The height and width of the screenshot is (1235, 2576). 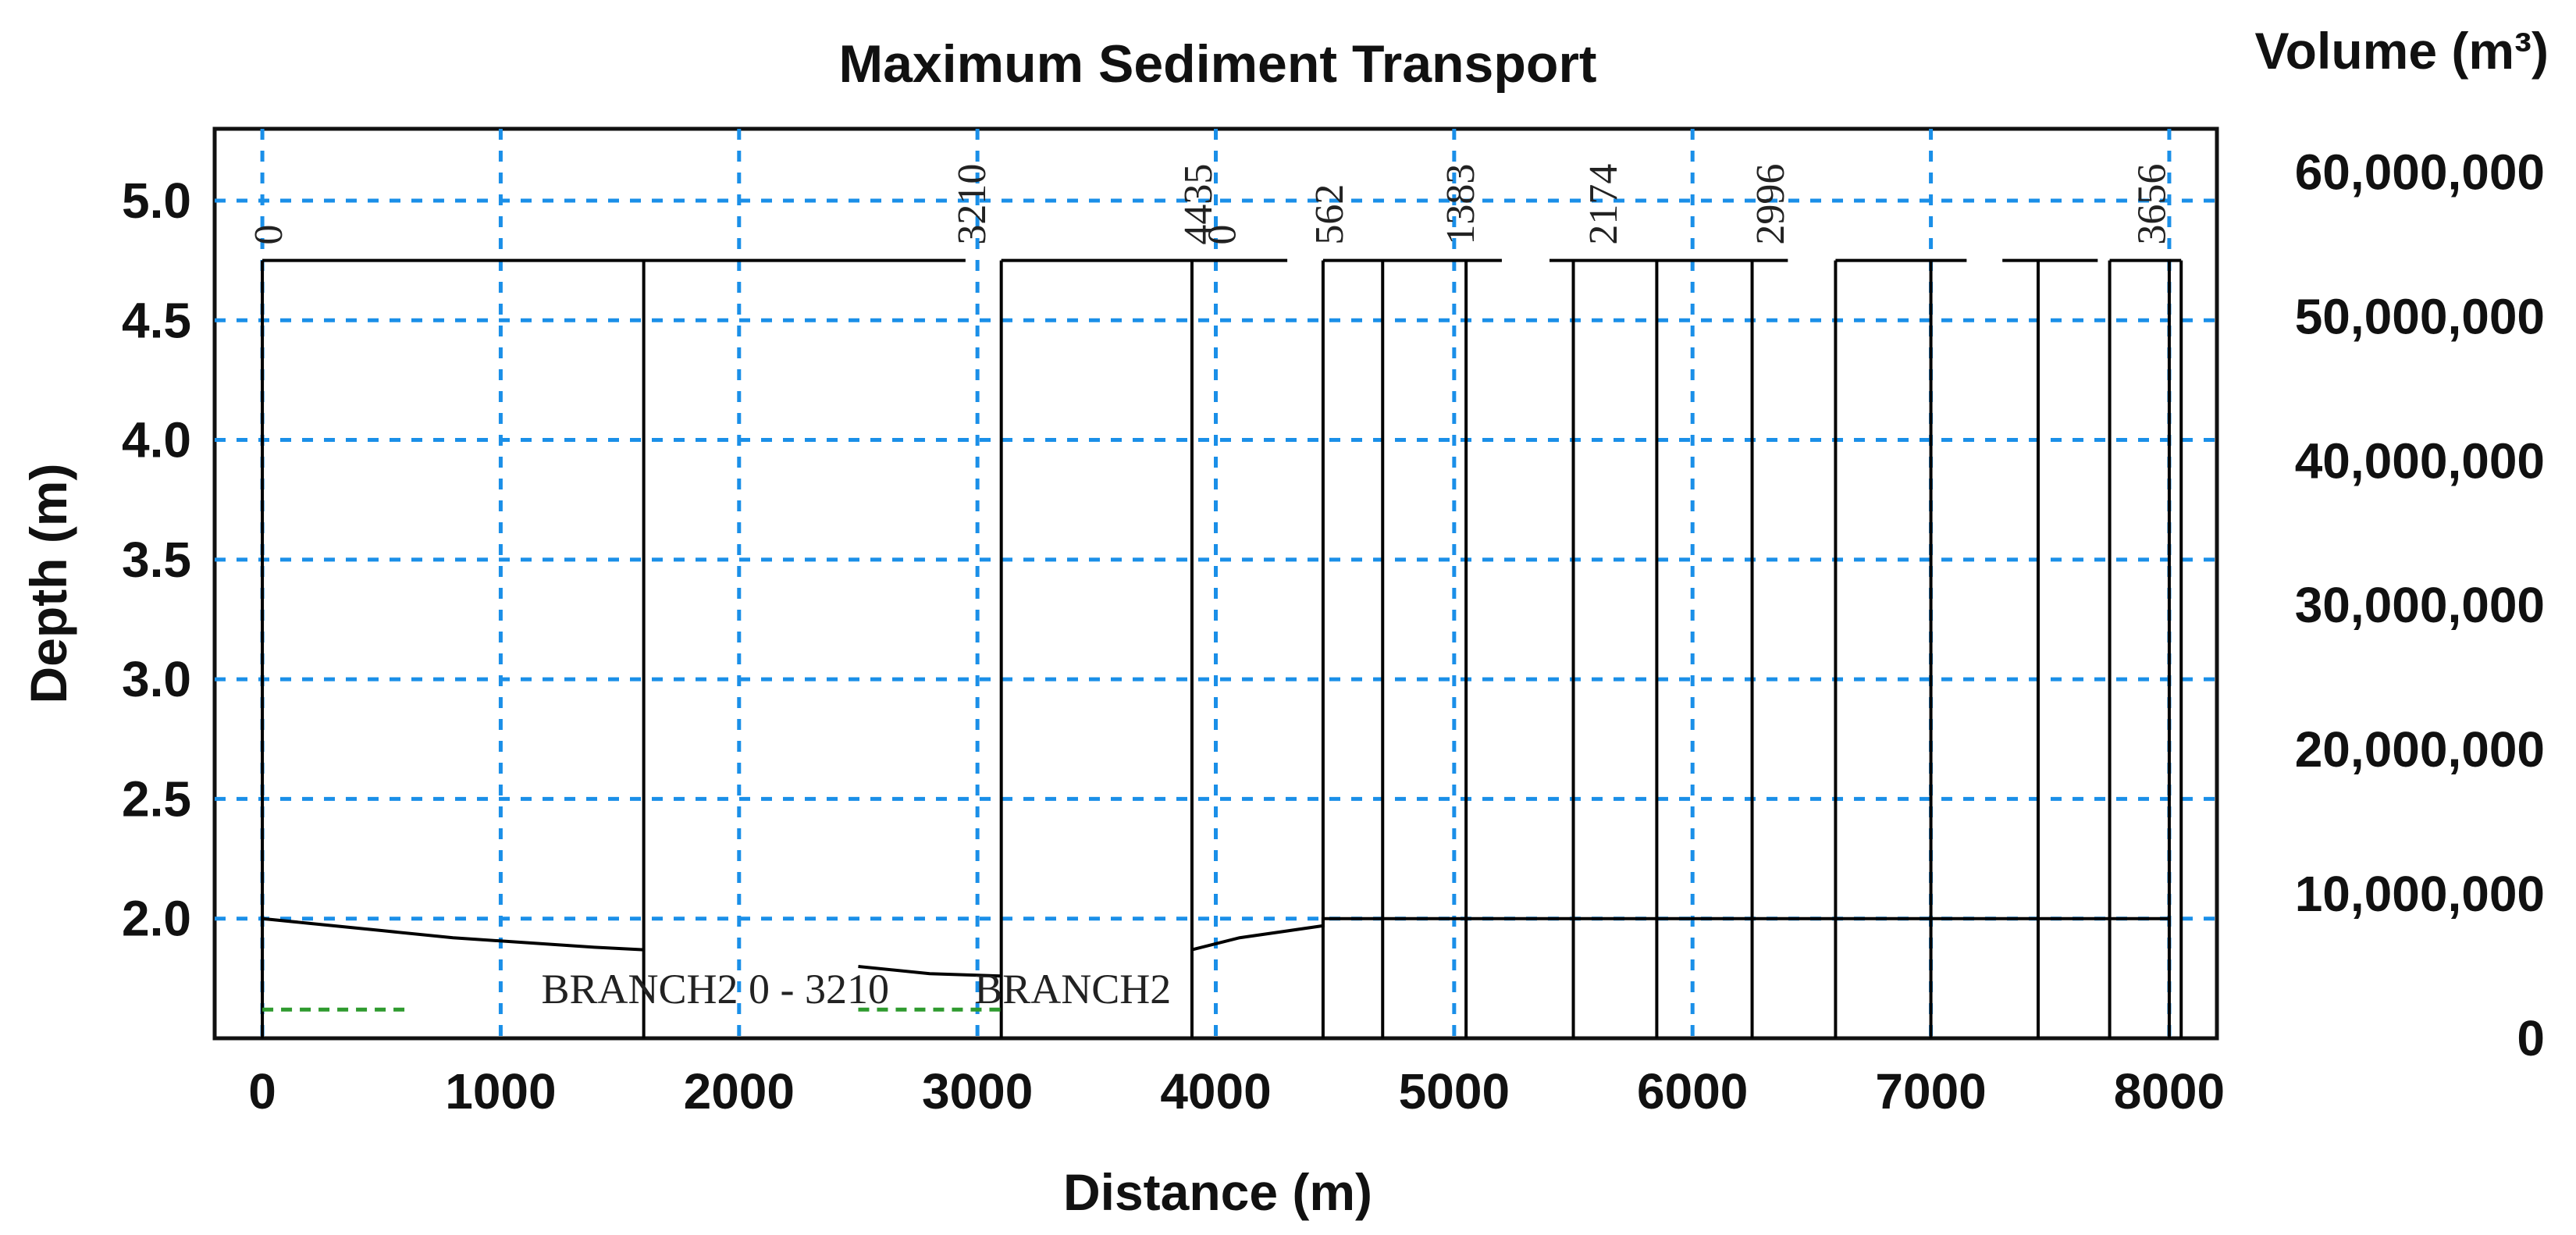 I want to click on y-axis-label: Depth (m), so click(x=48, y=584).